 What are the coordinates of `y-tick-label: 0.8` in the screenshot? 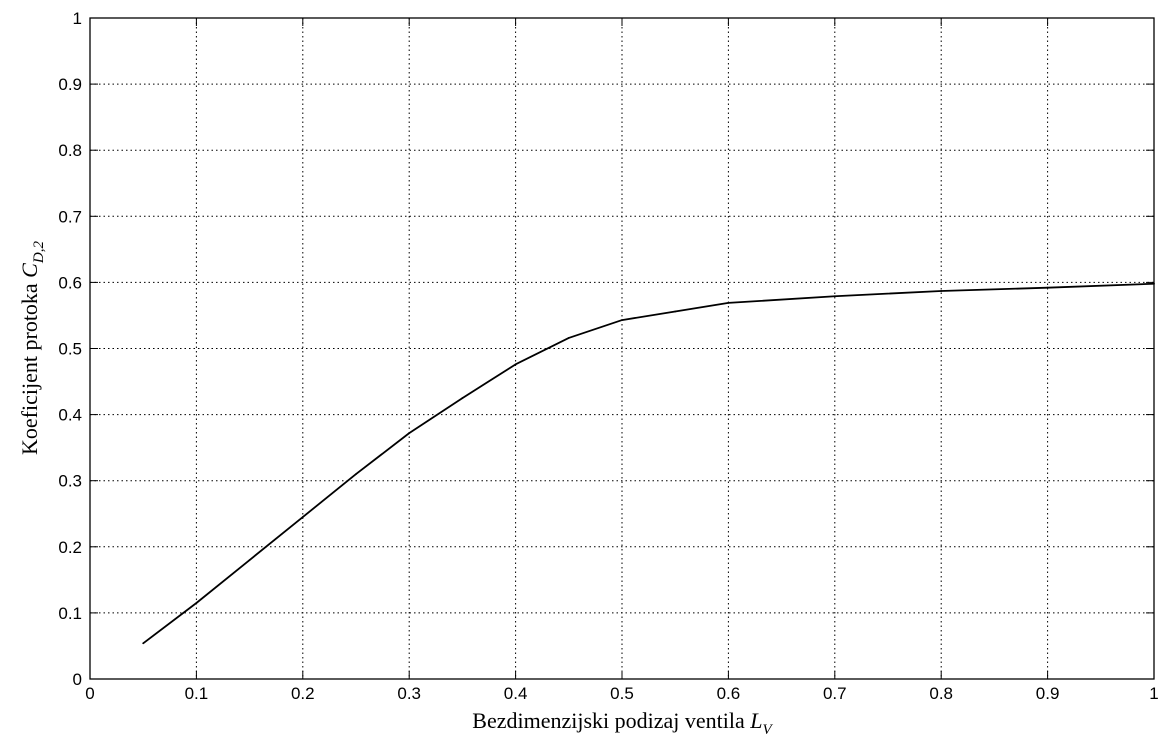 It's located at (70, 150).